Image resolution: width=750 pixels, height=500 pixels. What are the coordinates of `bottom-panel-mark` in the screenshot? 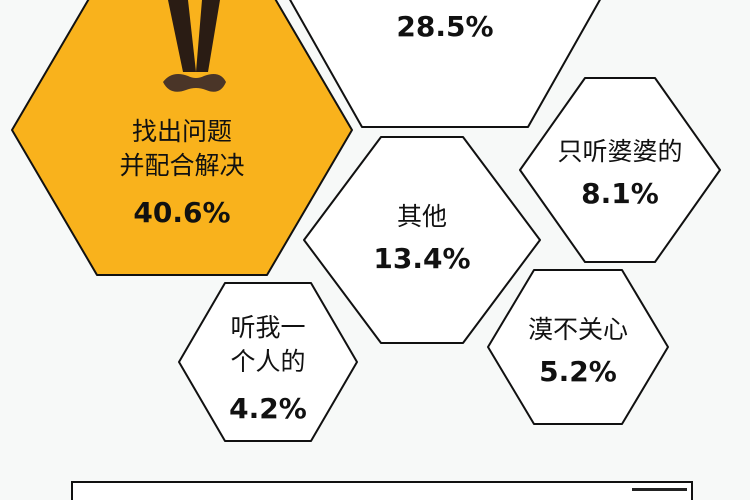 It's located at (659, 489).